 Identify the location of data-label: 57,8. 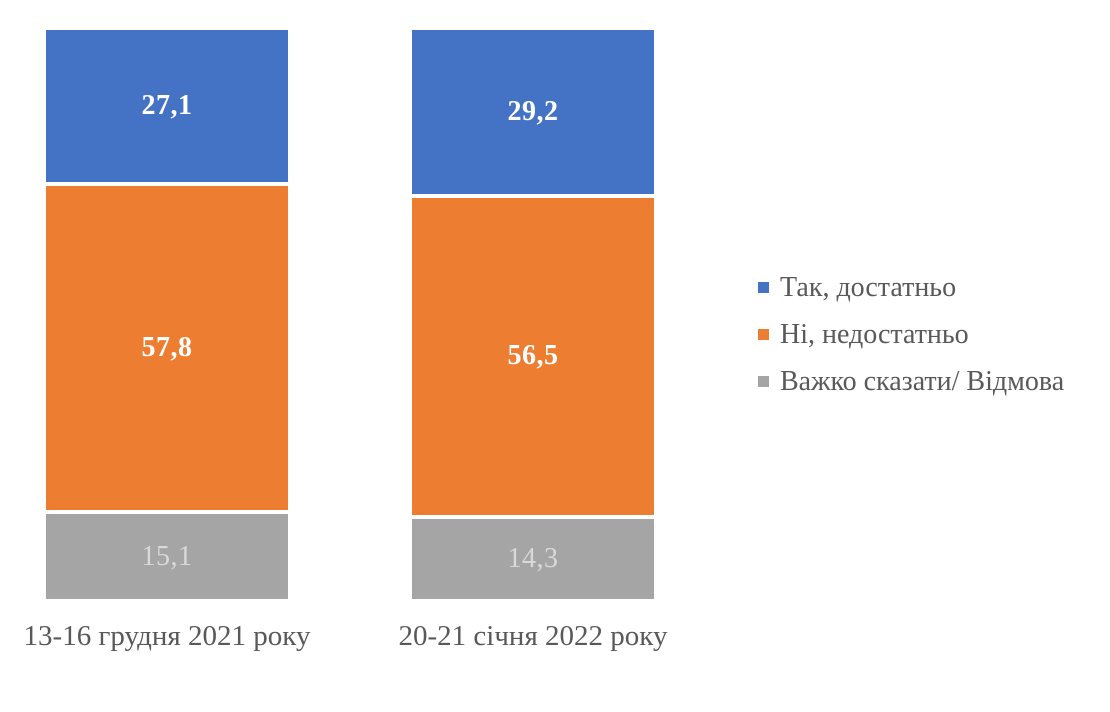
(167, 348).